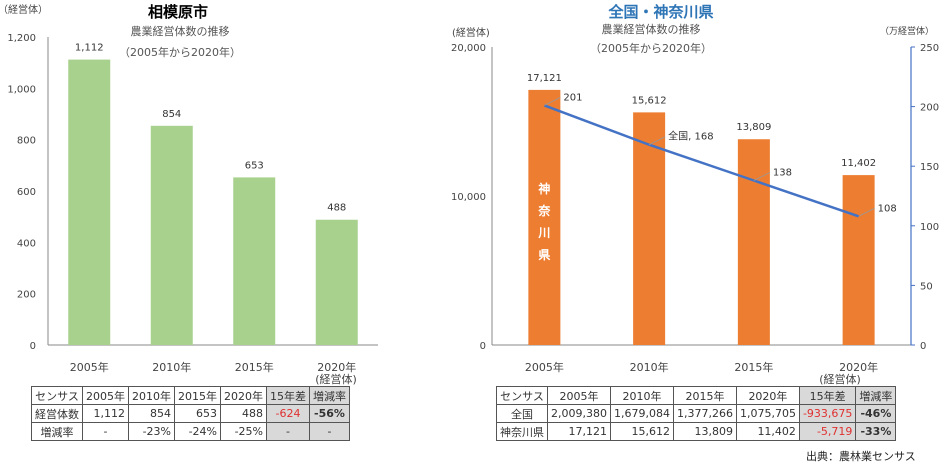  Describe the element at coordinates (483, 346) in the screenshot. I see `right-left-y-tick-label: 0` at that location.